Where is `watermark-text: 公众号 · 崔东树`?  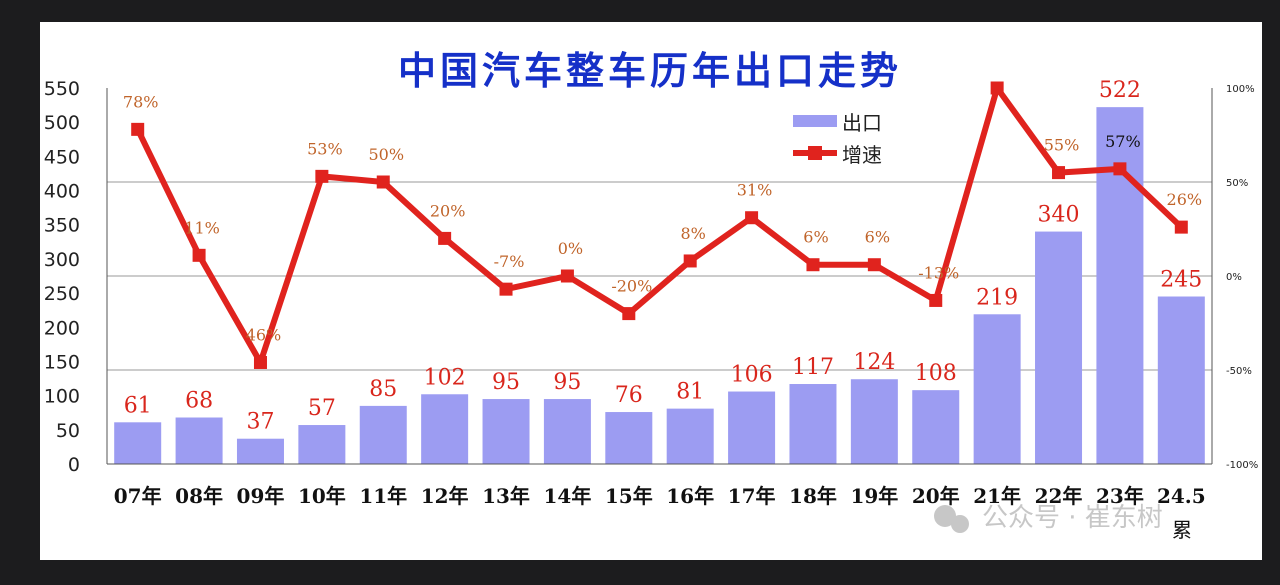 watermark-text: 公众号 · 崔东树 is located at coordinates (1072, 518).